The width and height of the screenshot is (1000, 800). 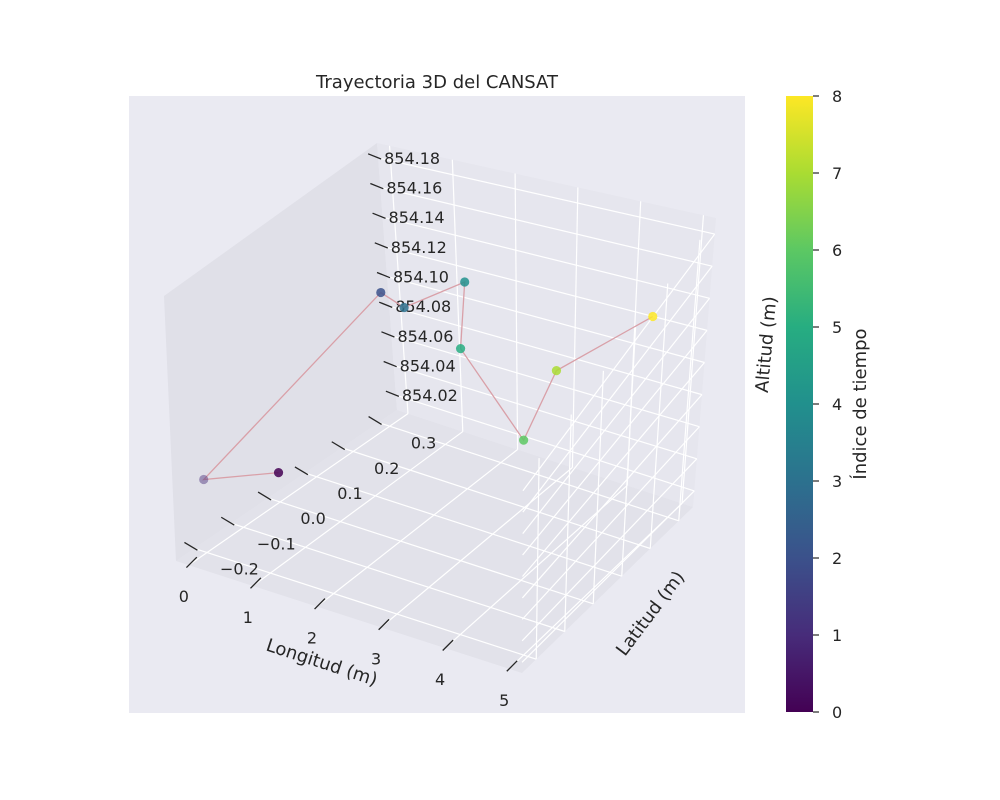 What do you see at coordinates (312, 518) in the screenshot?
I see `y-tick-label: 0.0` at bounding box center [312, 518].